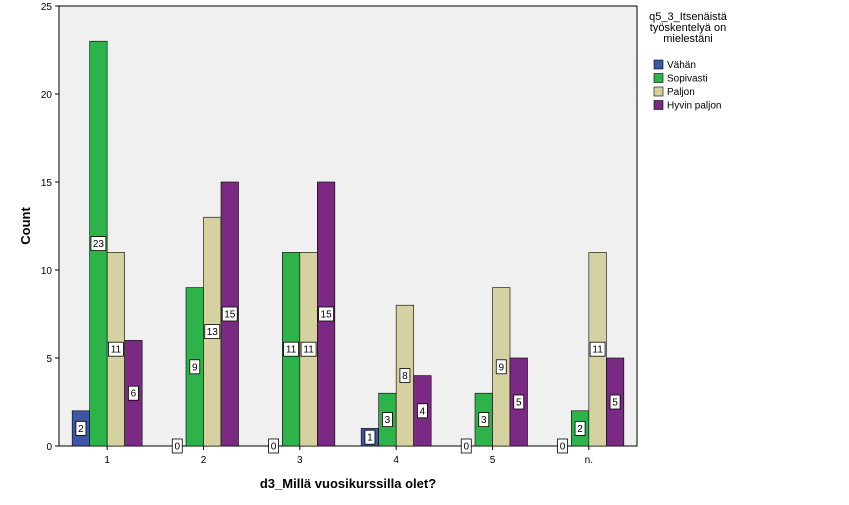 The width and height of the screenshot is (849, 505). I want to click on legend-title-line: q5_3_Itsenäistä, so click(688, 17).